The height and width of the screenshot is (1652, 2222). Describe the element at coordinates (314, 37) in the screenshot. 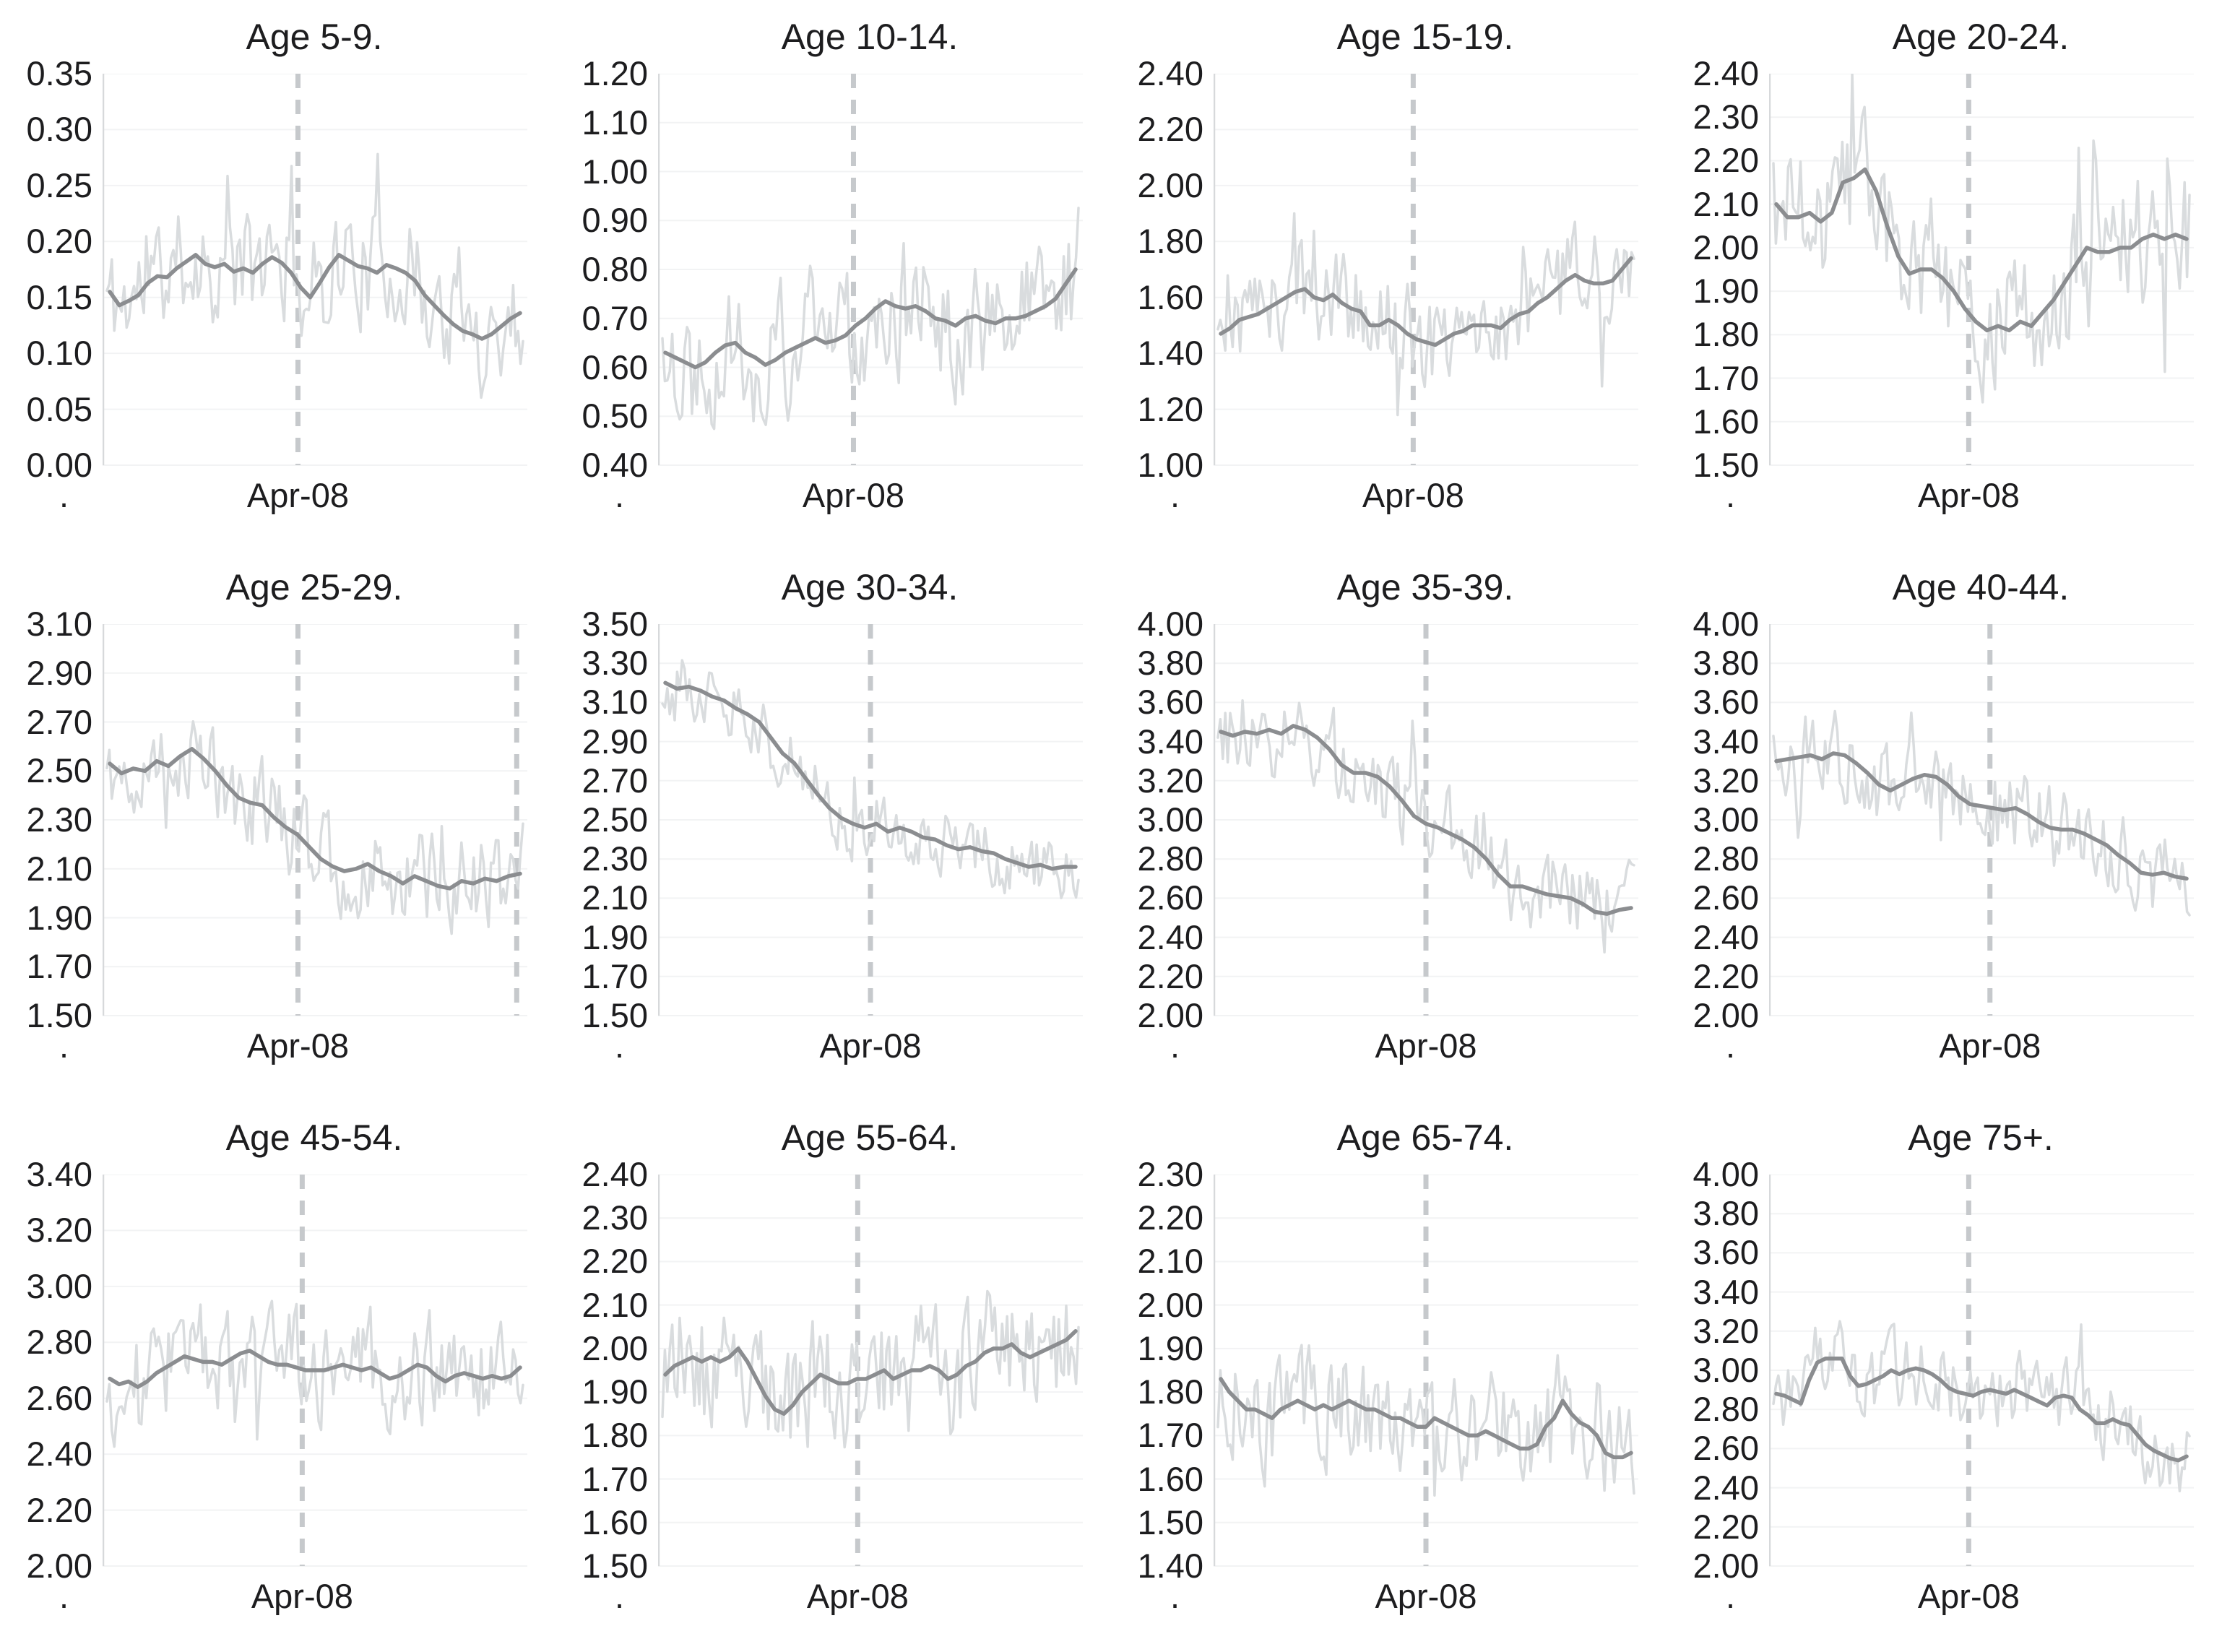

I see `panel-title: Age 5-9.` at that location.